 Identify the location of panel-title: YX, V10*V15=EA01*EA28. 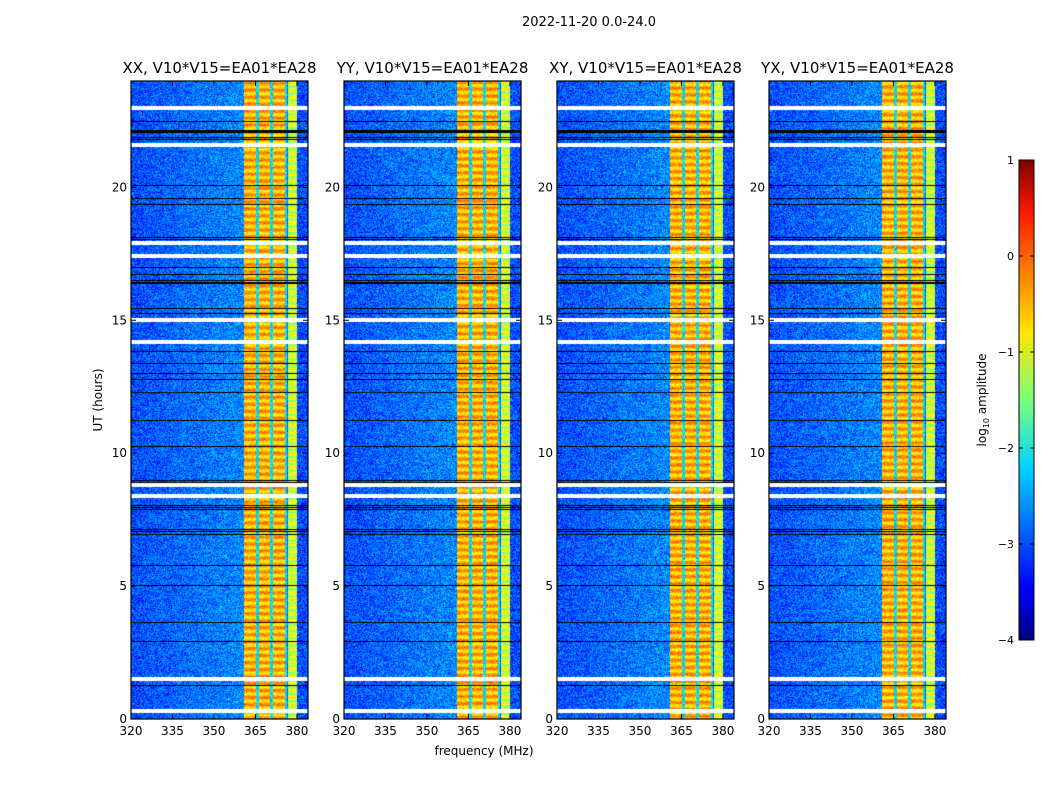
(857, 68).